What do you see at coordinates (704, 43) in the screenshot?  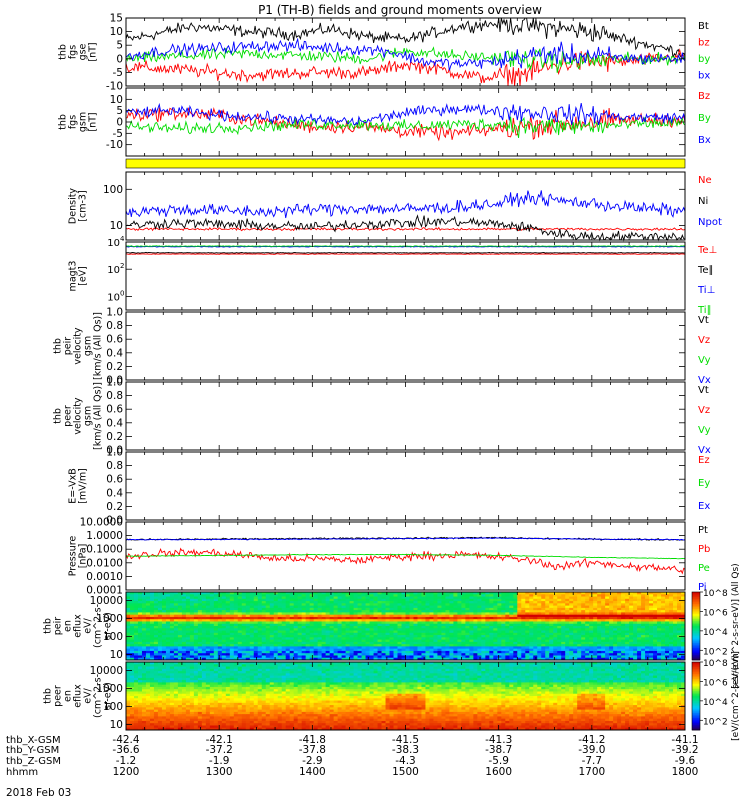 I see `legend-entry-bz: bz` at bounding box center [704, 43].